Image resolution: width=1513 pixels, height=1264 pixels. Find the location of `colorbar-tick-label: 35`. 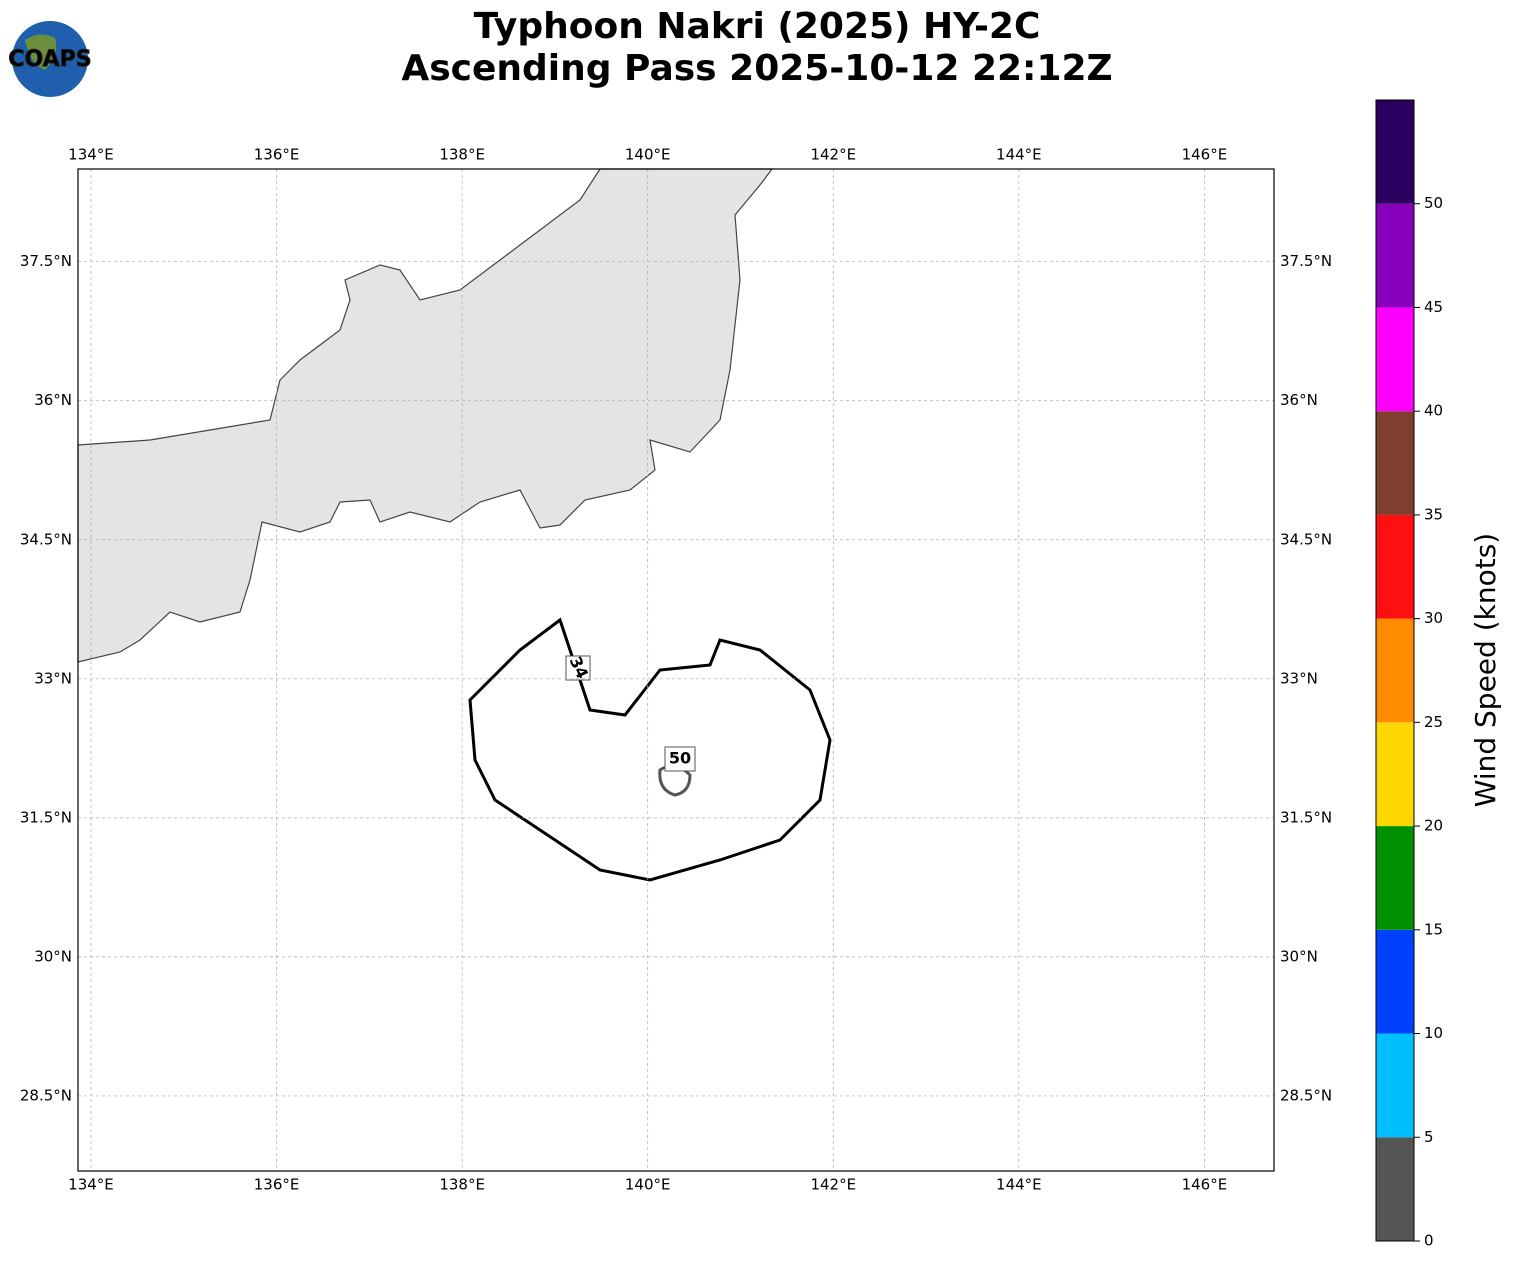

colorbar-tick-label: 35 is located at coordinates (1433, 514).